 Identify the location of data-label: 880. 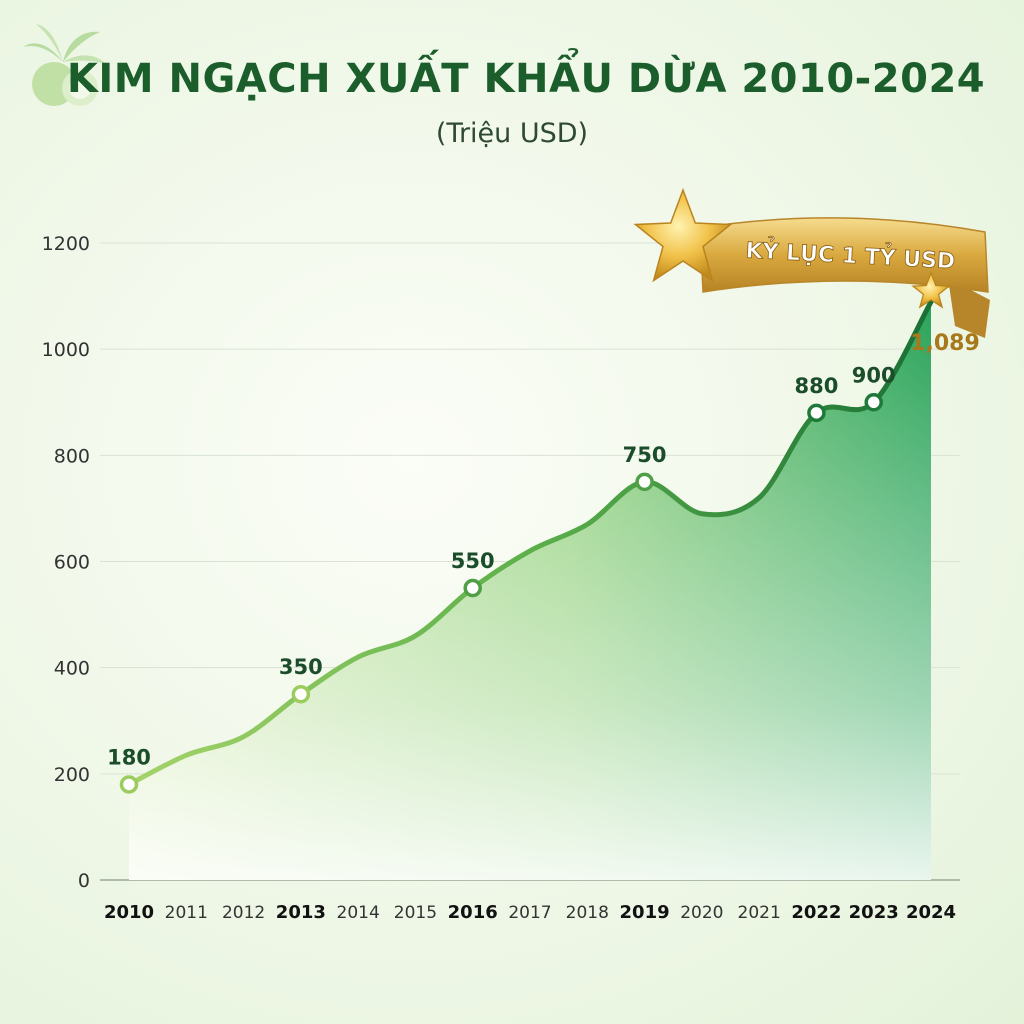
(817, 386).